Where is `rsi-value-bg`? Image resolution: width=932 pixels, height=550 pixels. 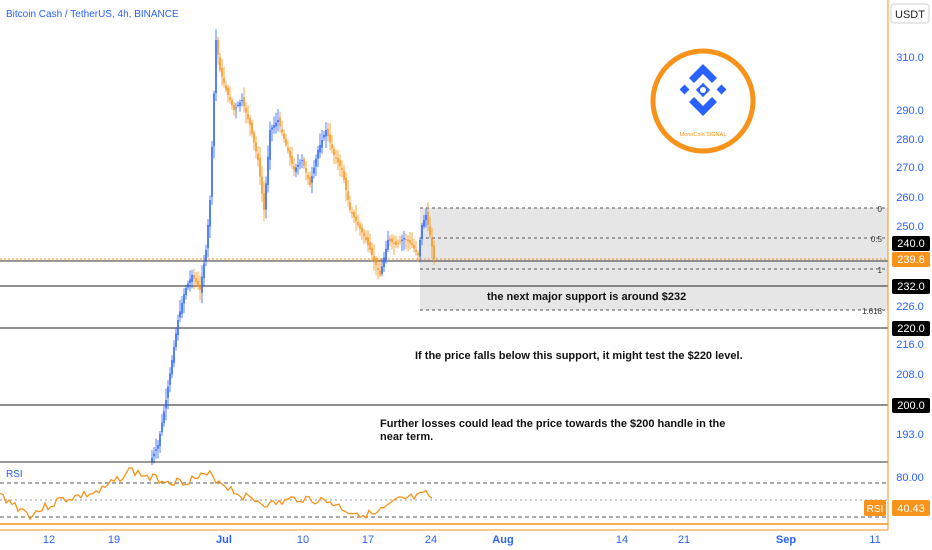 rsi-value-bg is located at coordinates (911, 508).